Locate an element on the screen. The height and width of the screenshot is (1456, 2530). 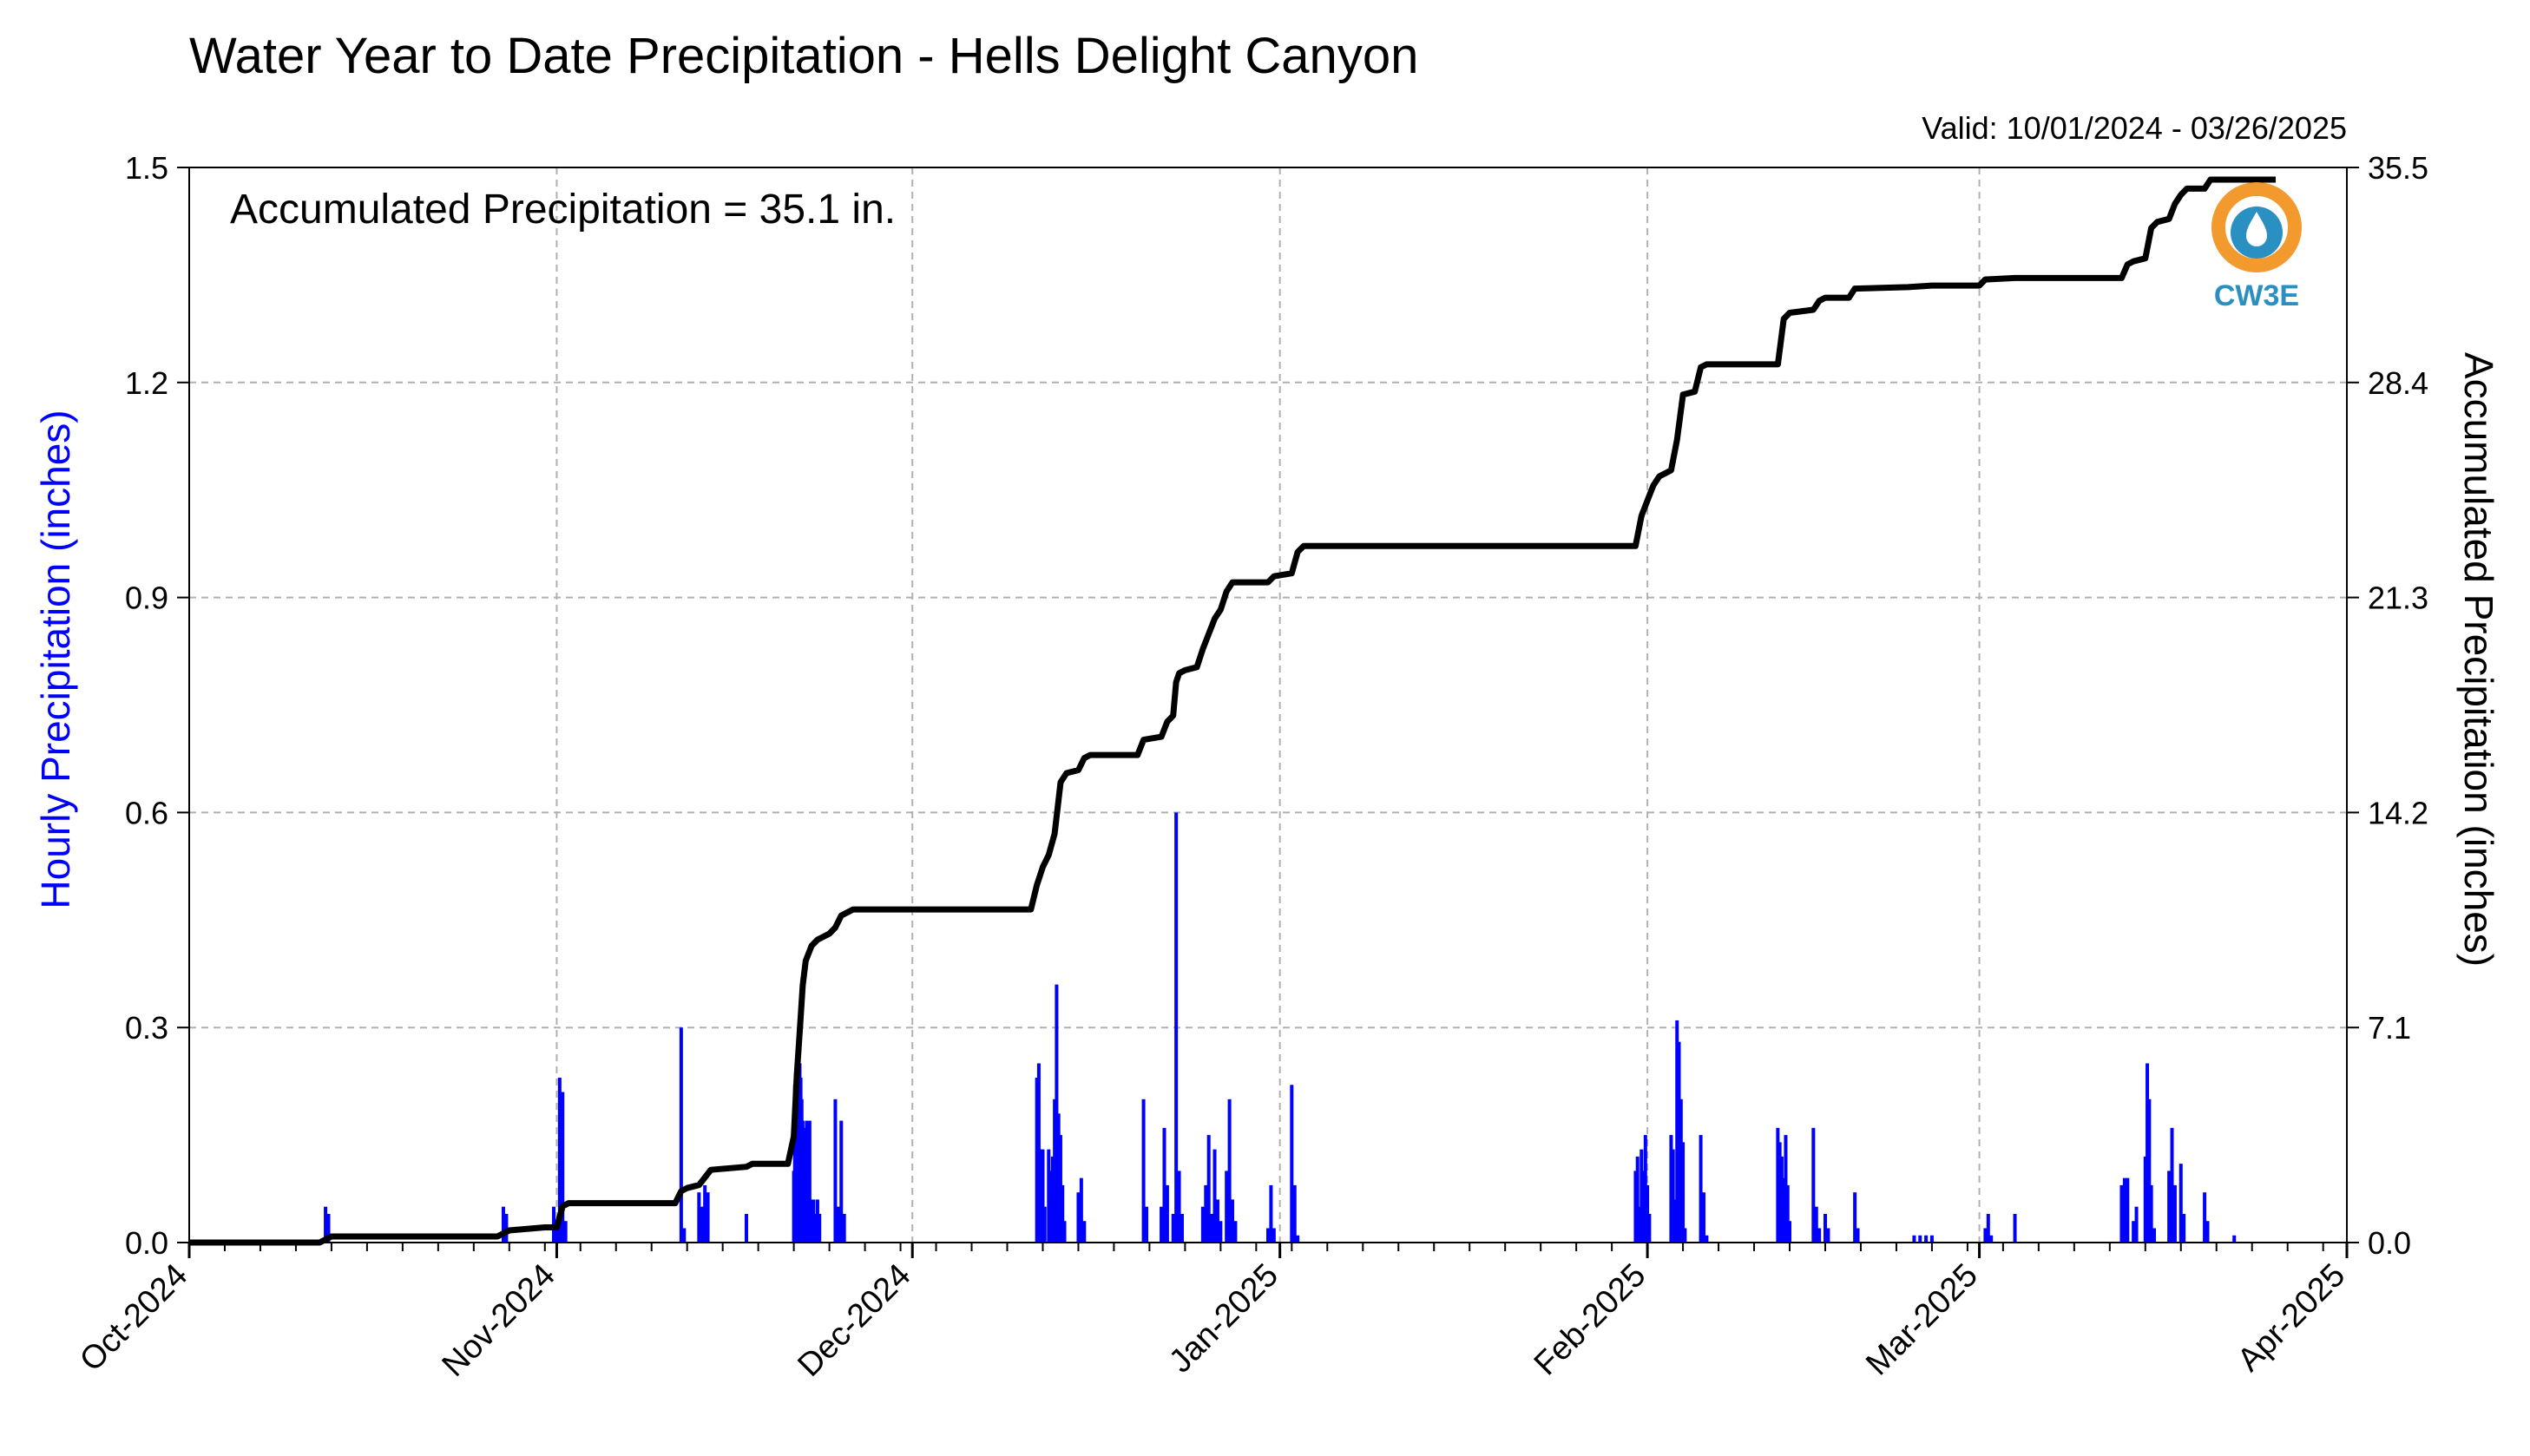
y-right-tick-label: 7.1 is located at coordinates (2390, 1028).